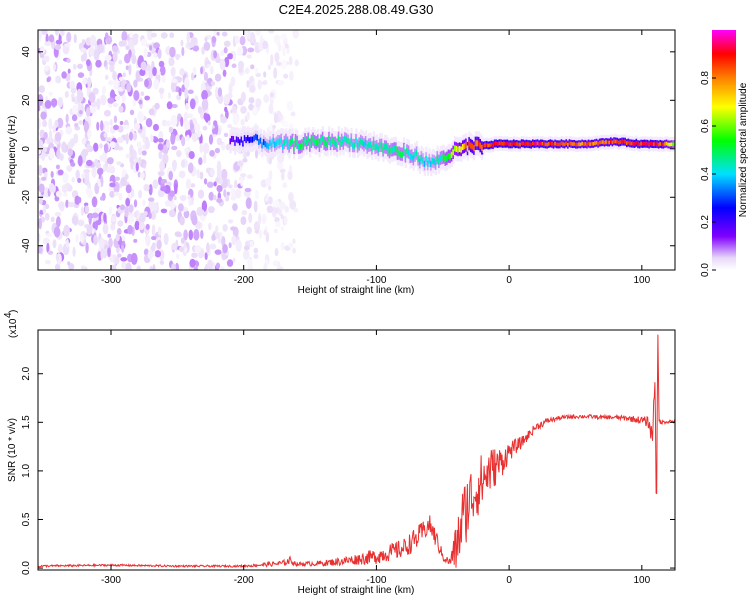 The width and height of the screenshot is (750, 600). What do you see at coordinates (244, 580) in the screenshot?
I see `snr-x-tick-label: -200` at bounding box center [244, 580].